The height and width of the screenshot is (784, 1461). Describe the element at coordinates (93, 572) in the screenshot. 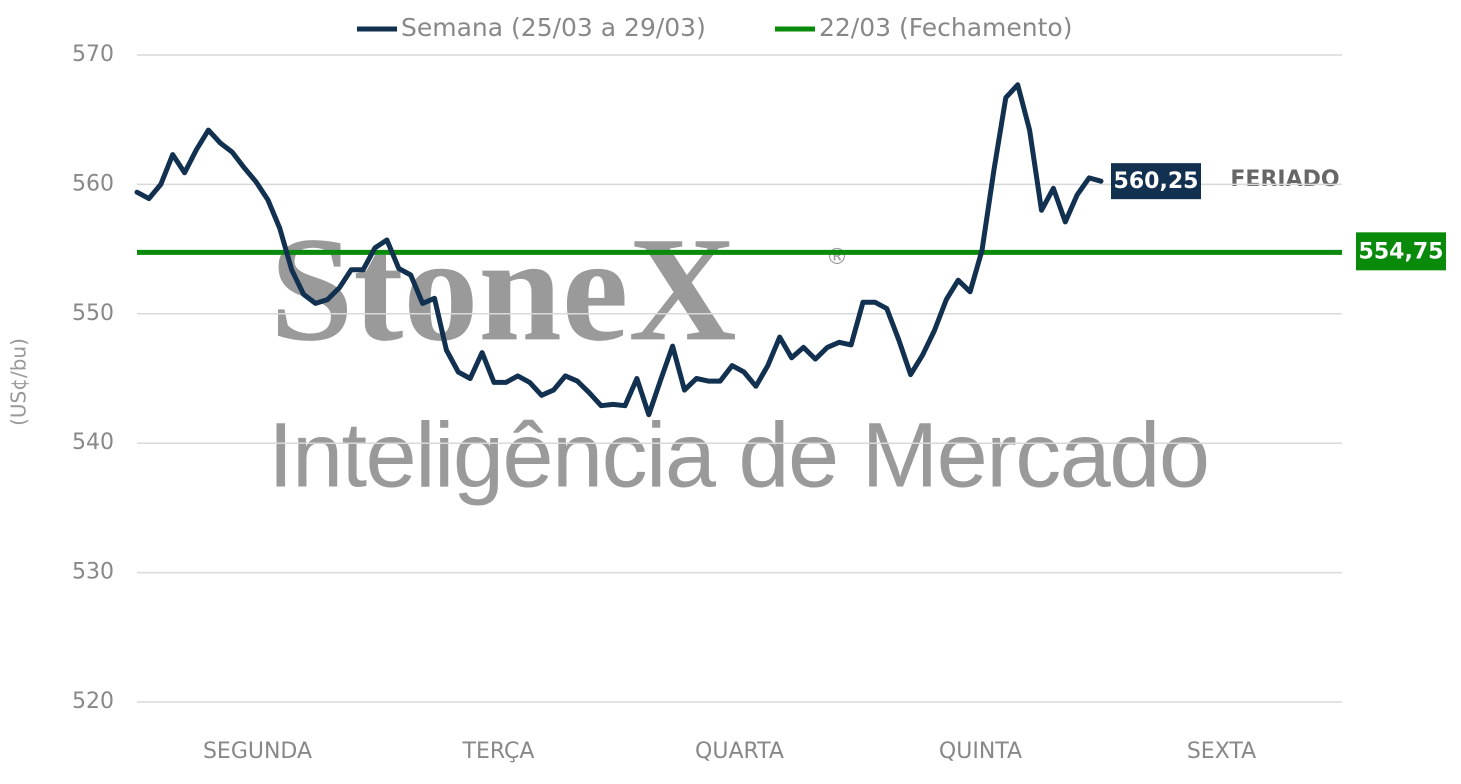

I see `y-tick-label: 530` at that location.